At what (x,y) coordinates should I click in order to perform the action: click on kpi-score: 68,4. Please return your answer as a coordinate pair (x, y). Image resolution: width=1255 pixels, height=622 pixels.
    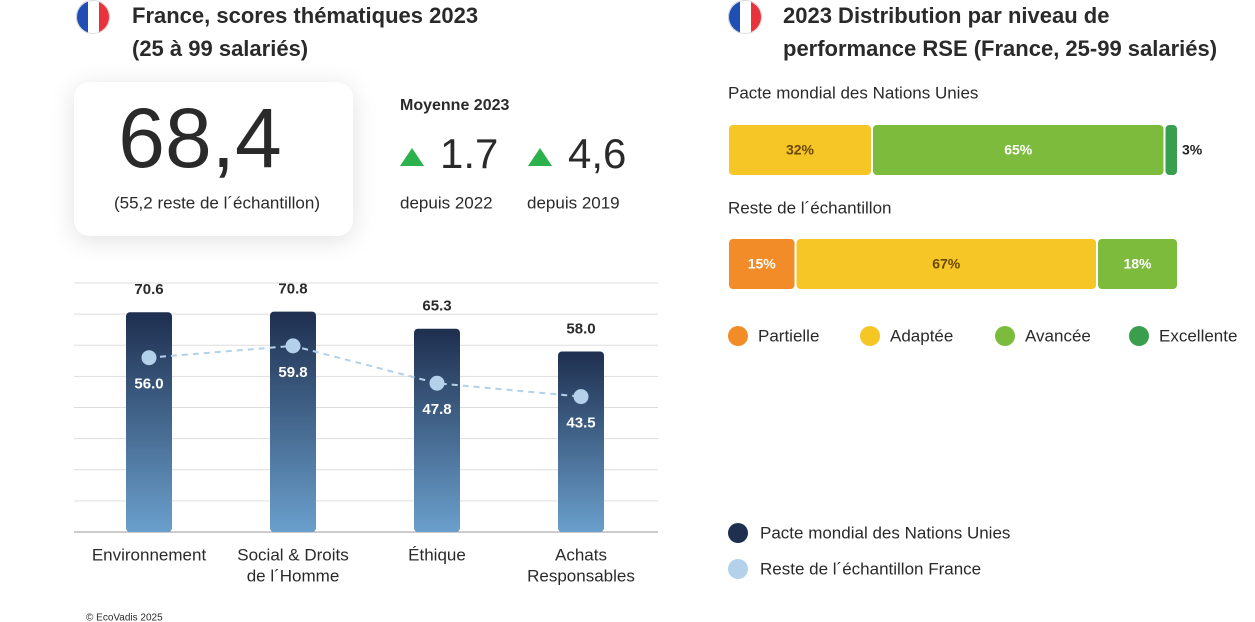
    Looking at the image, I should click on (200, 138).